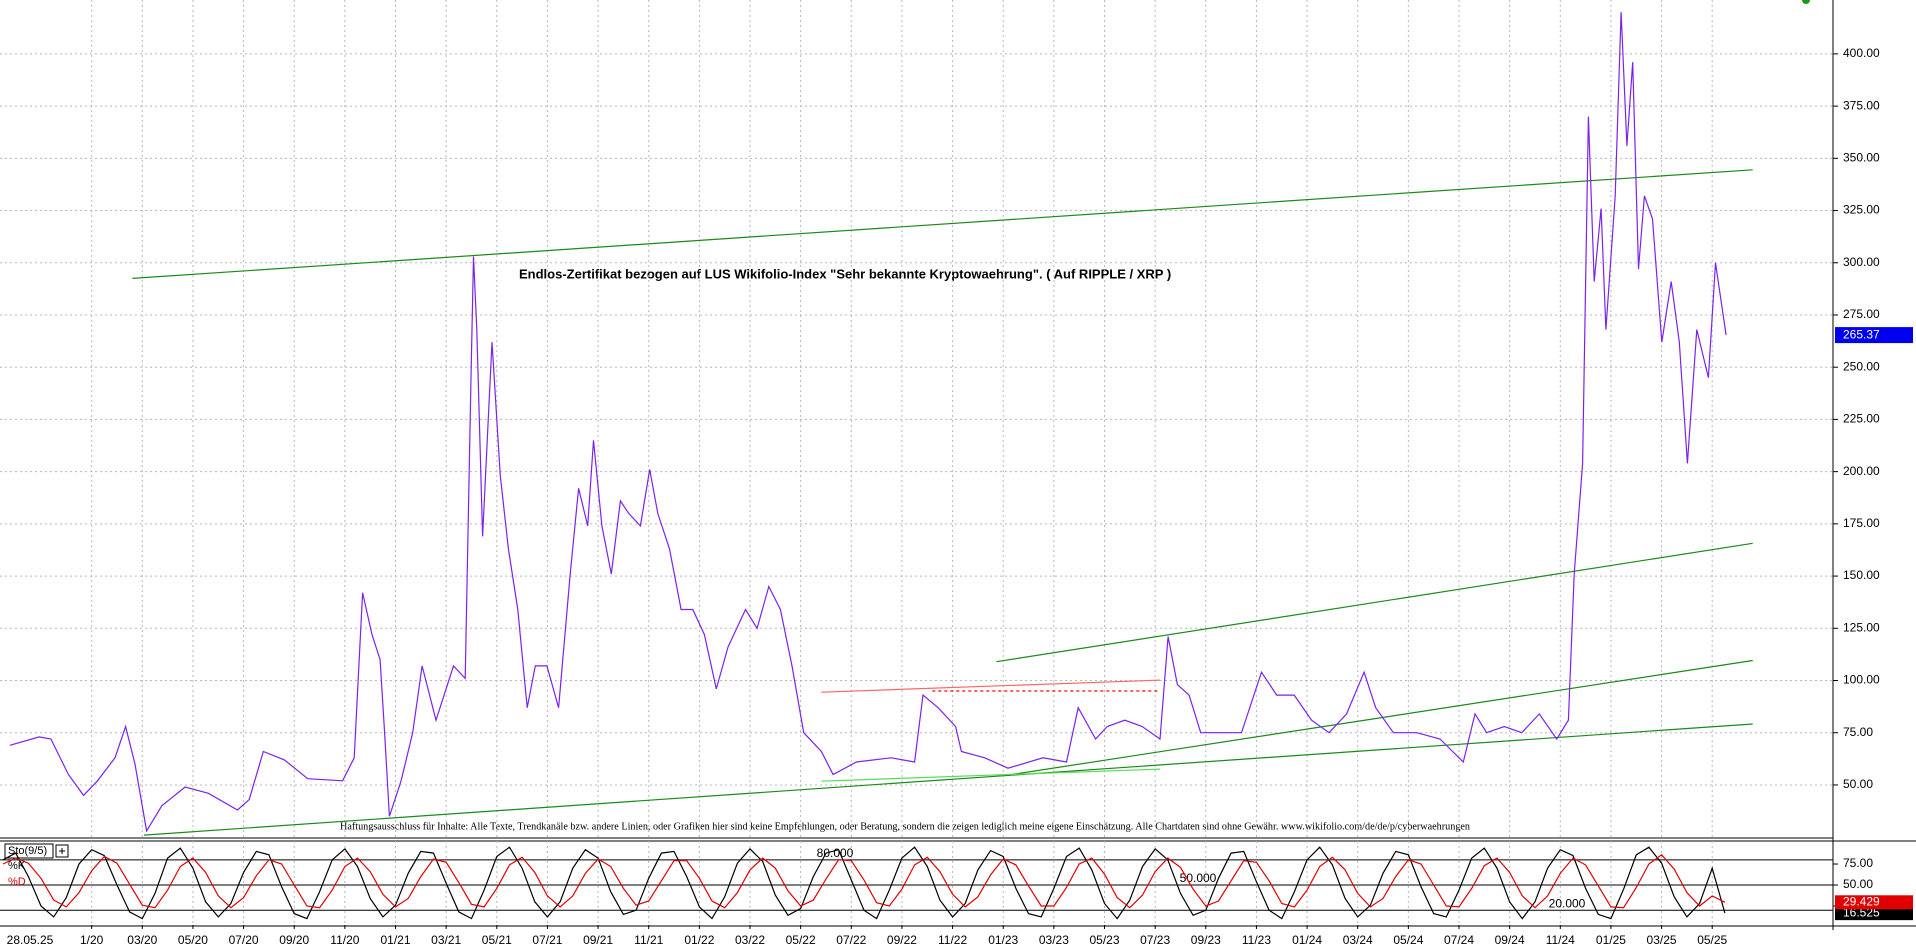 The image size is (1916, 948). I want to click on y-tick-label: 125.00, so click(1861, 627).